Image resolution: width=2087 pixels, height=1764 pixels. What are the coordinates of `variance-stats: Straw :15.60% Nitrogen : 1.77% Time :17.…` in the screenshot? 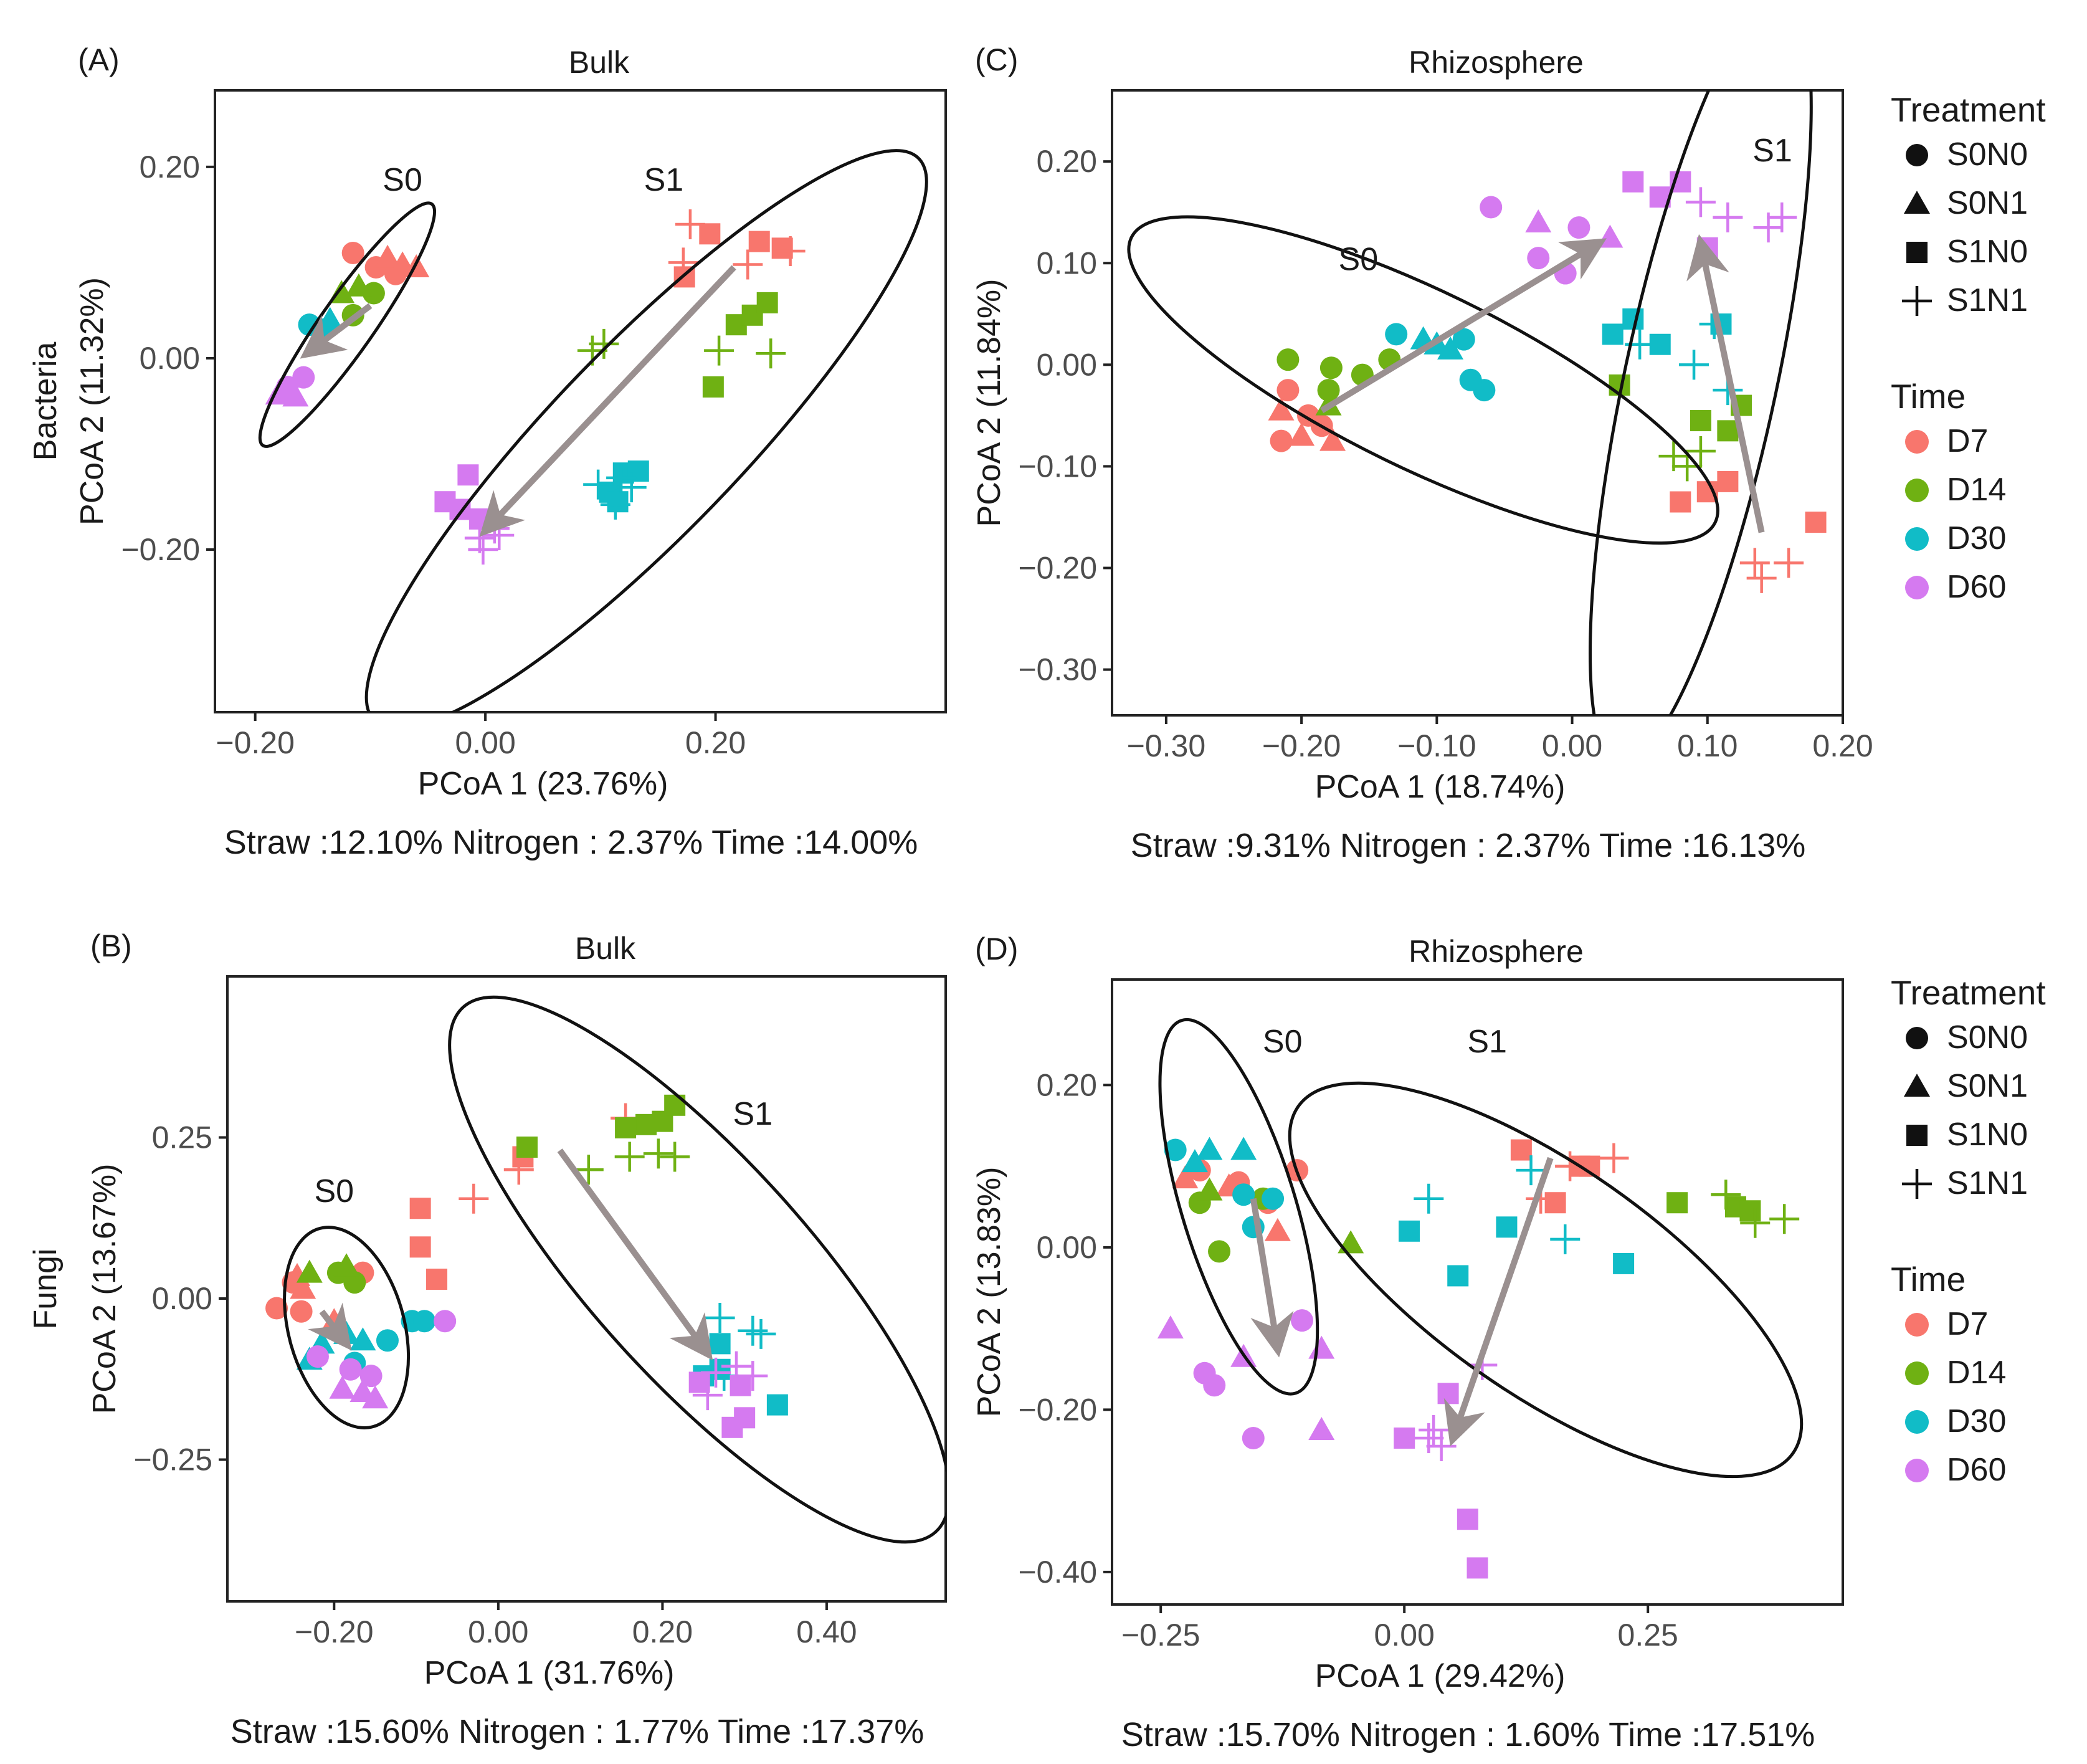 It's located at (578, 1731).